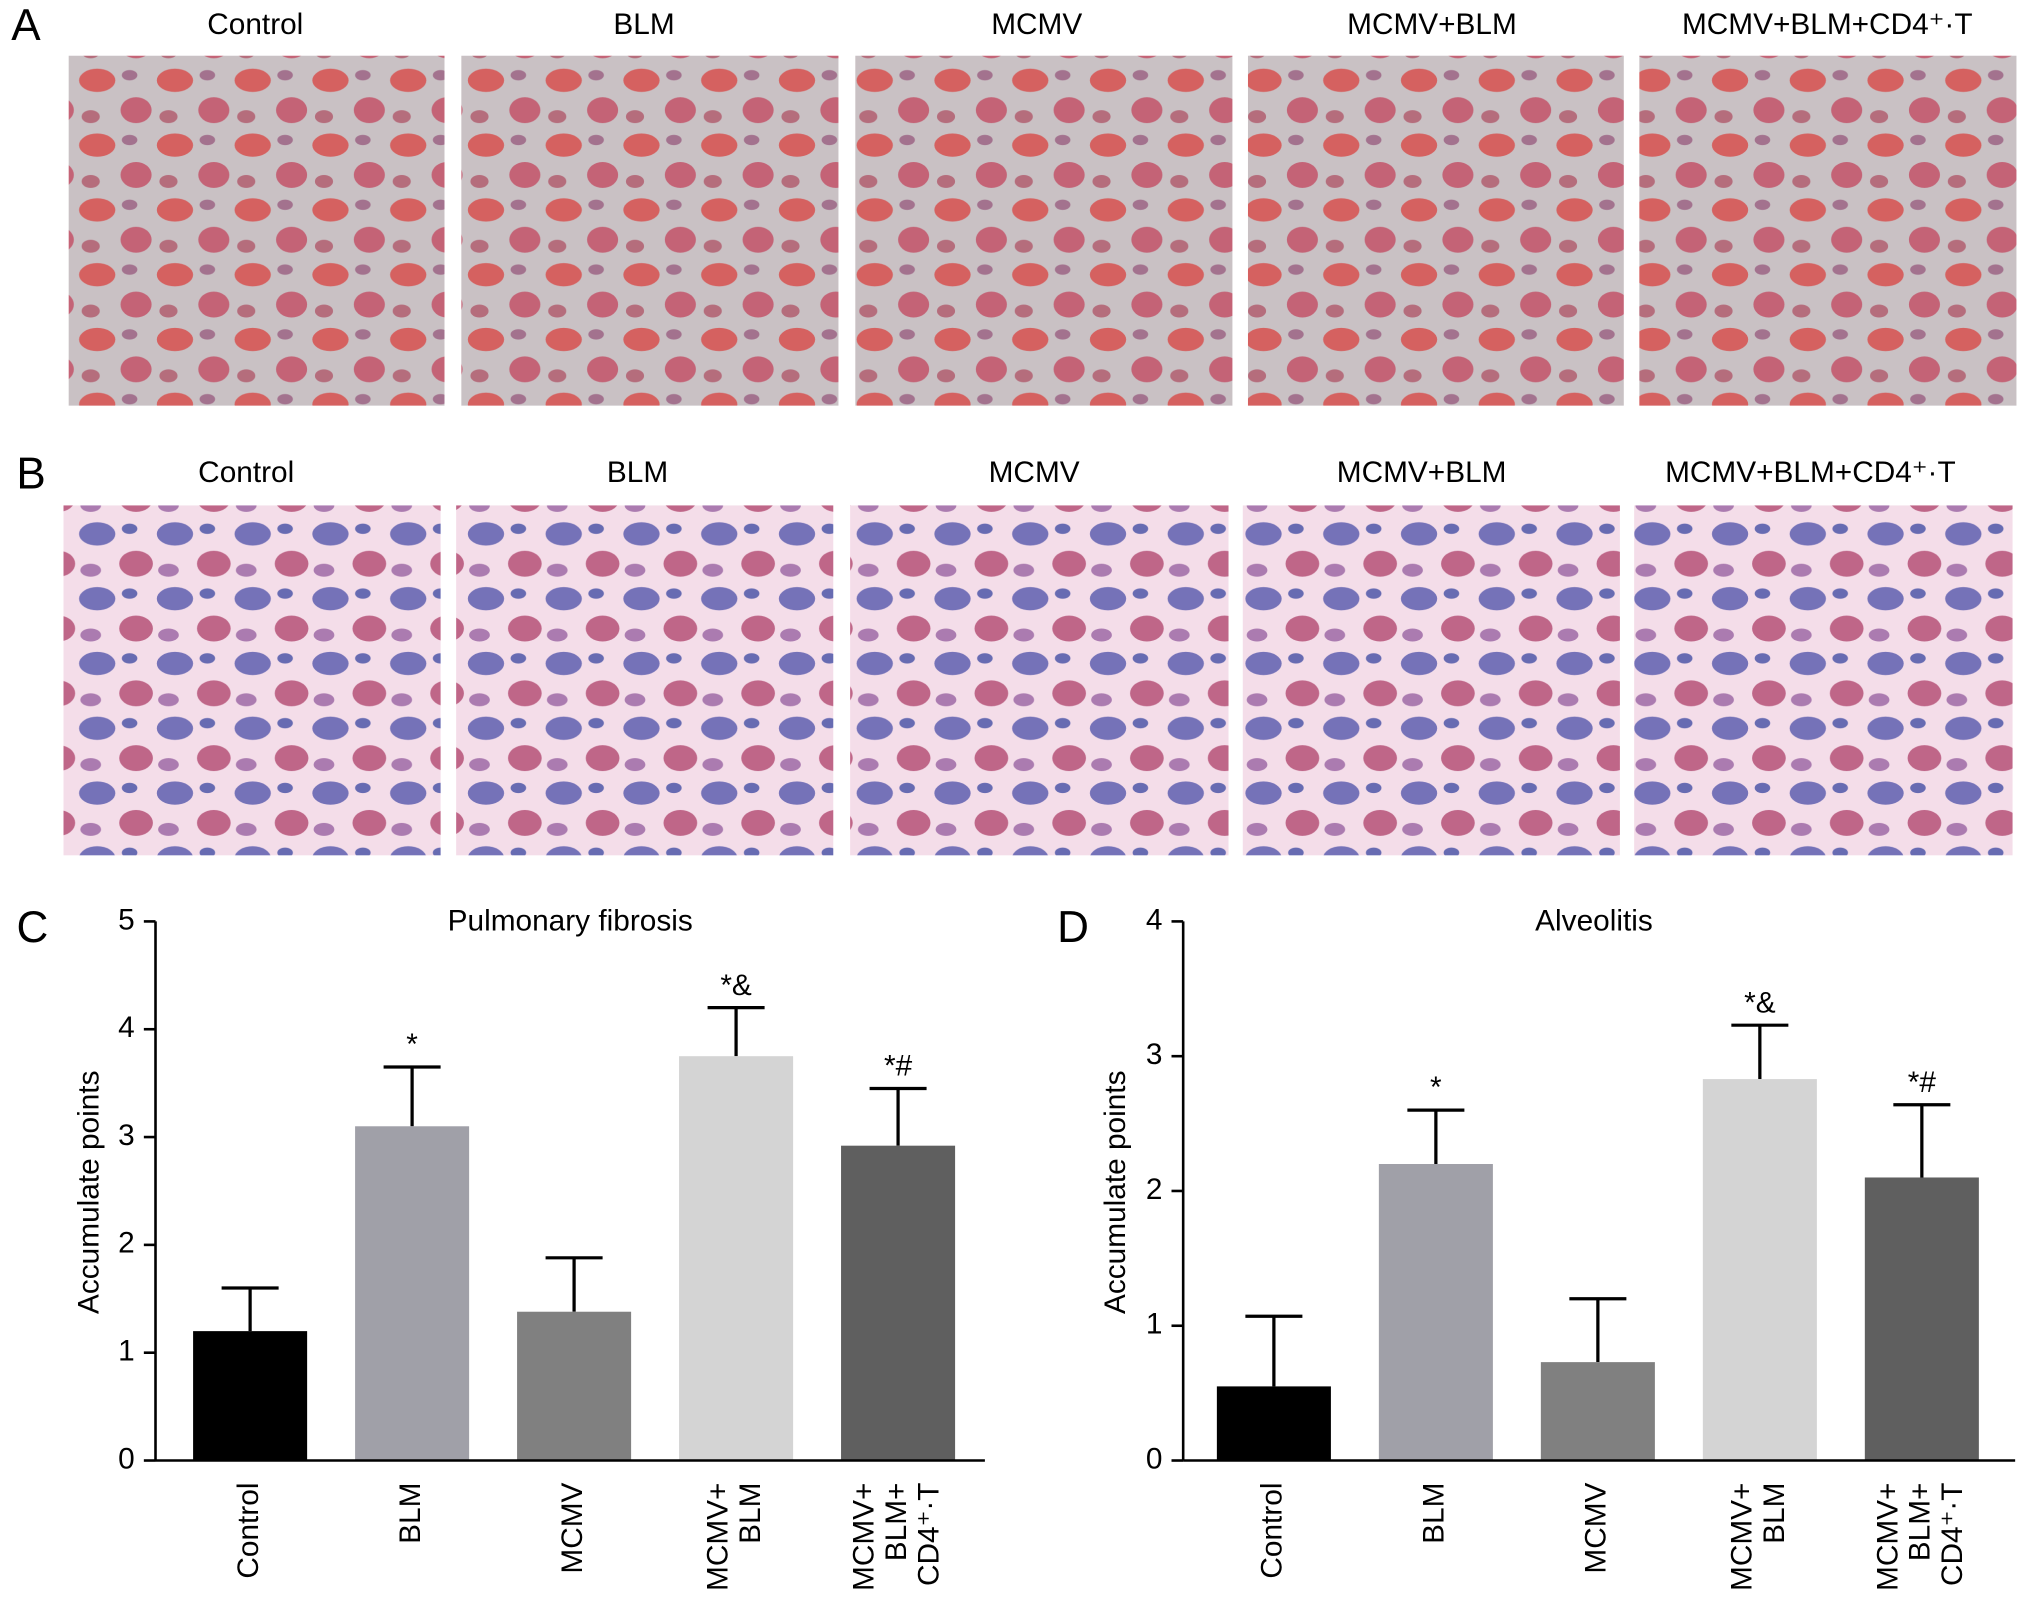  I want to click on panel-label: D, so click(1073, 927).